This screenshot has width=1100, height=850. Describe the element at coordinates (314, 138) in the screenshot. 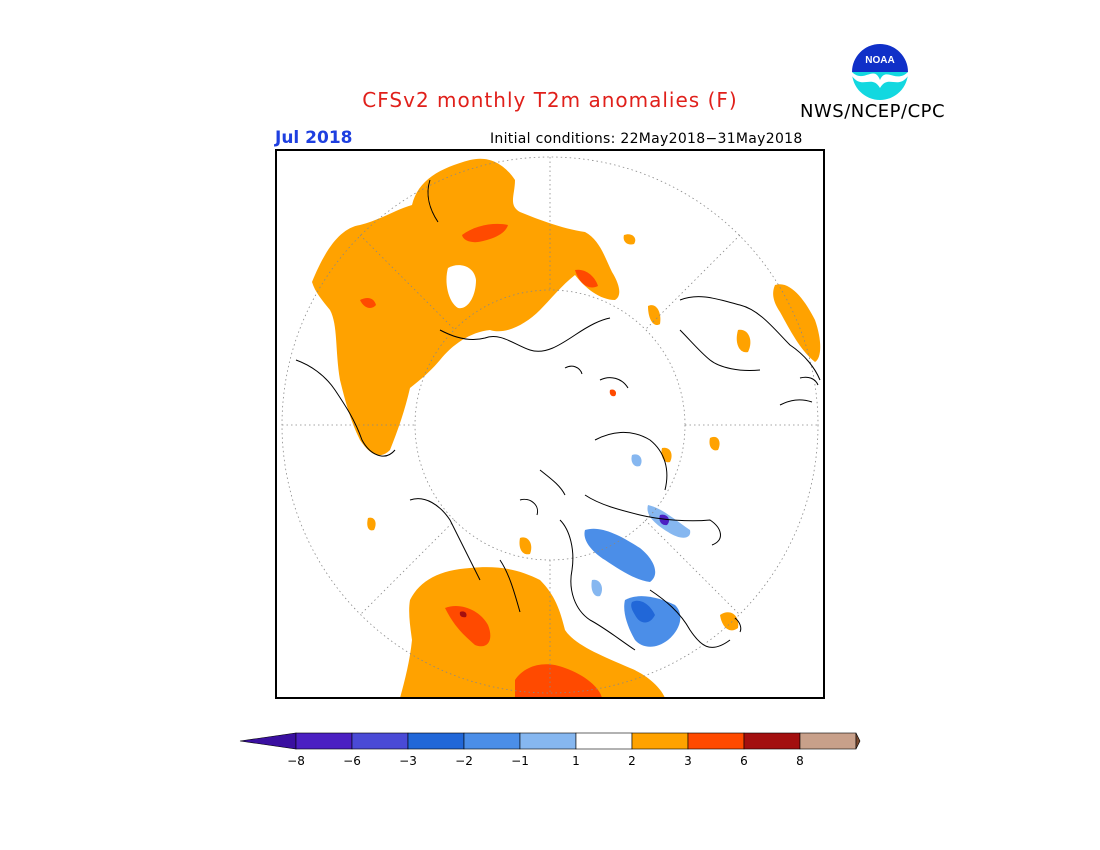

I see `month-label: Jul 2018` at that location.